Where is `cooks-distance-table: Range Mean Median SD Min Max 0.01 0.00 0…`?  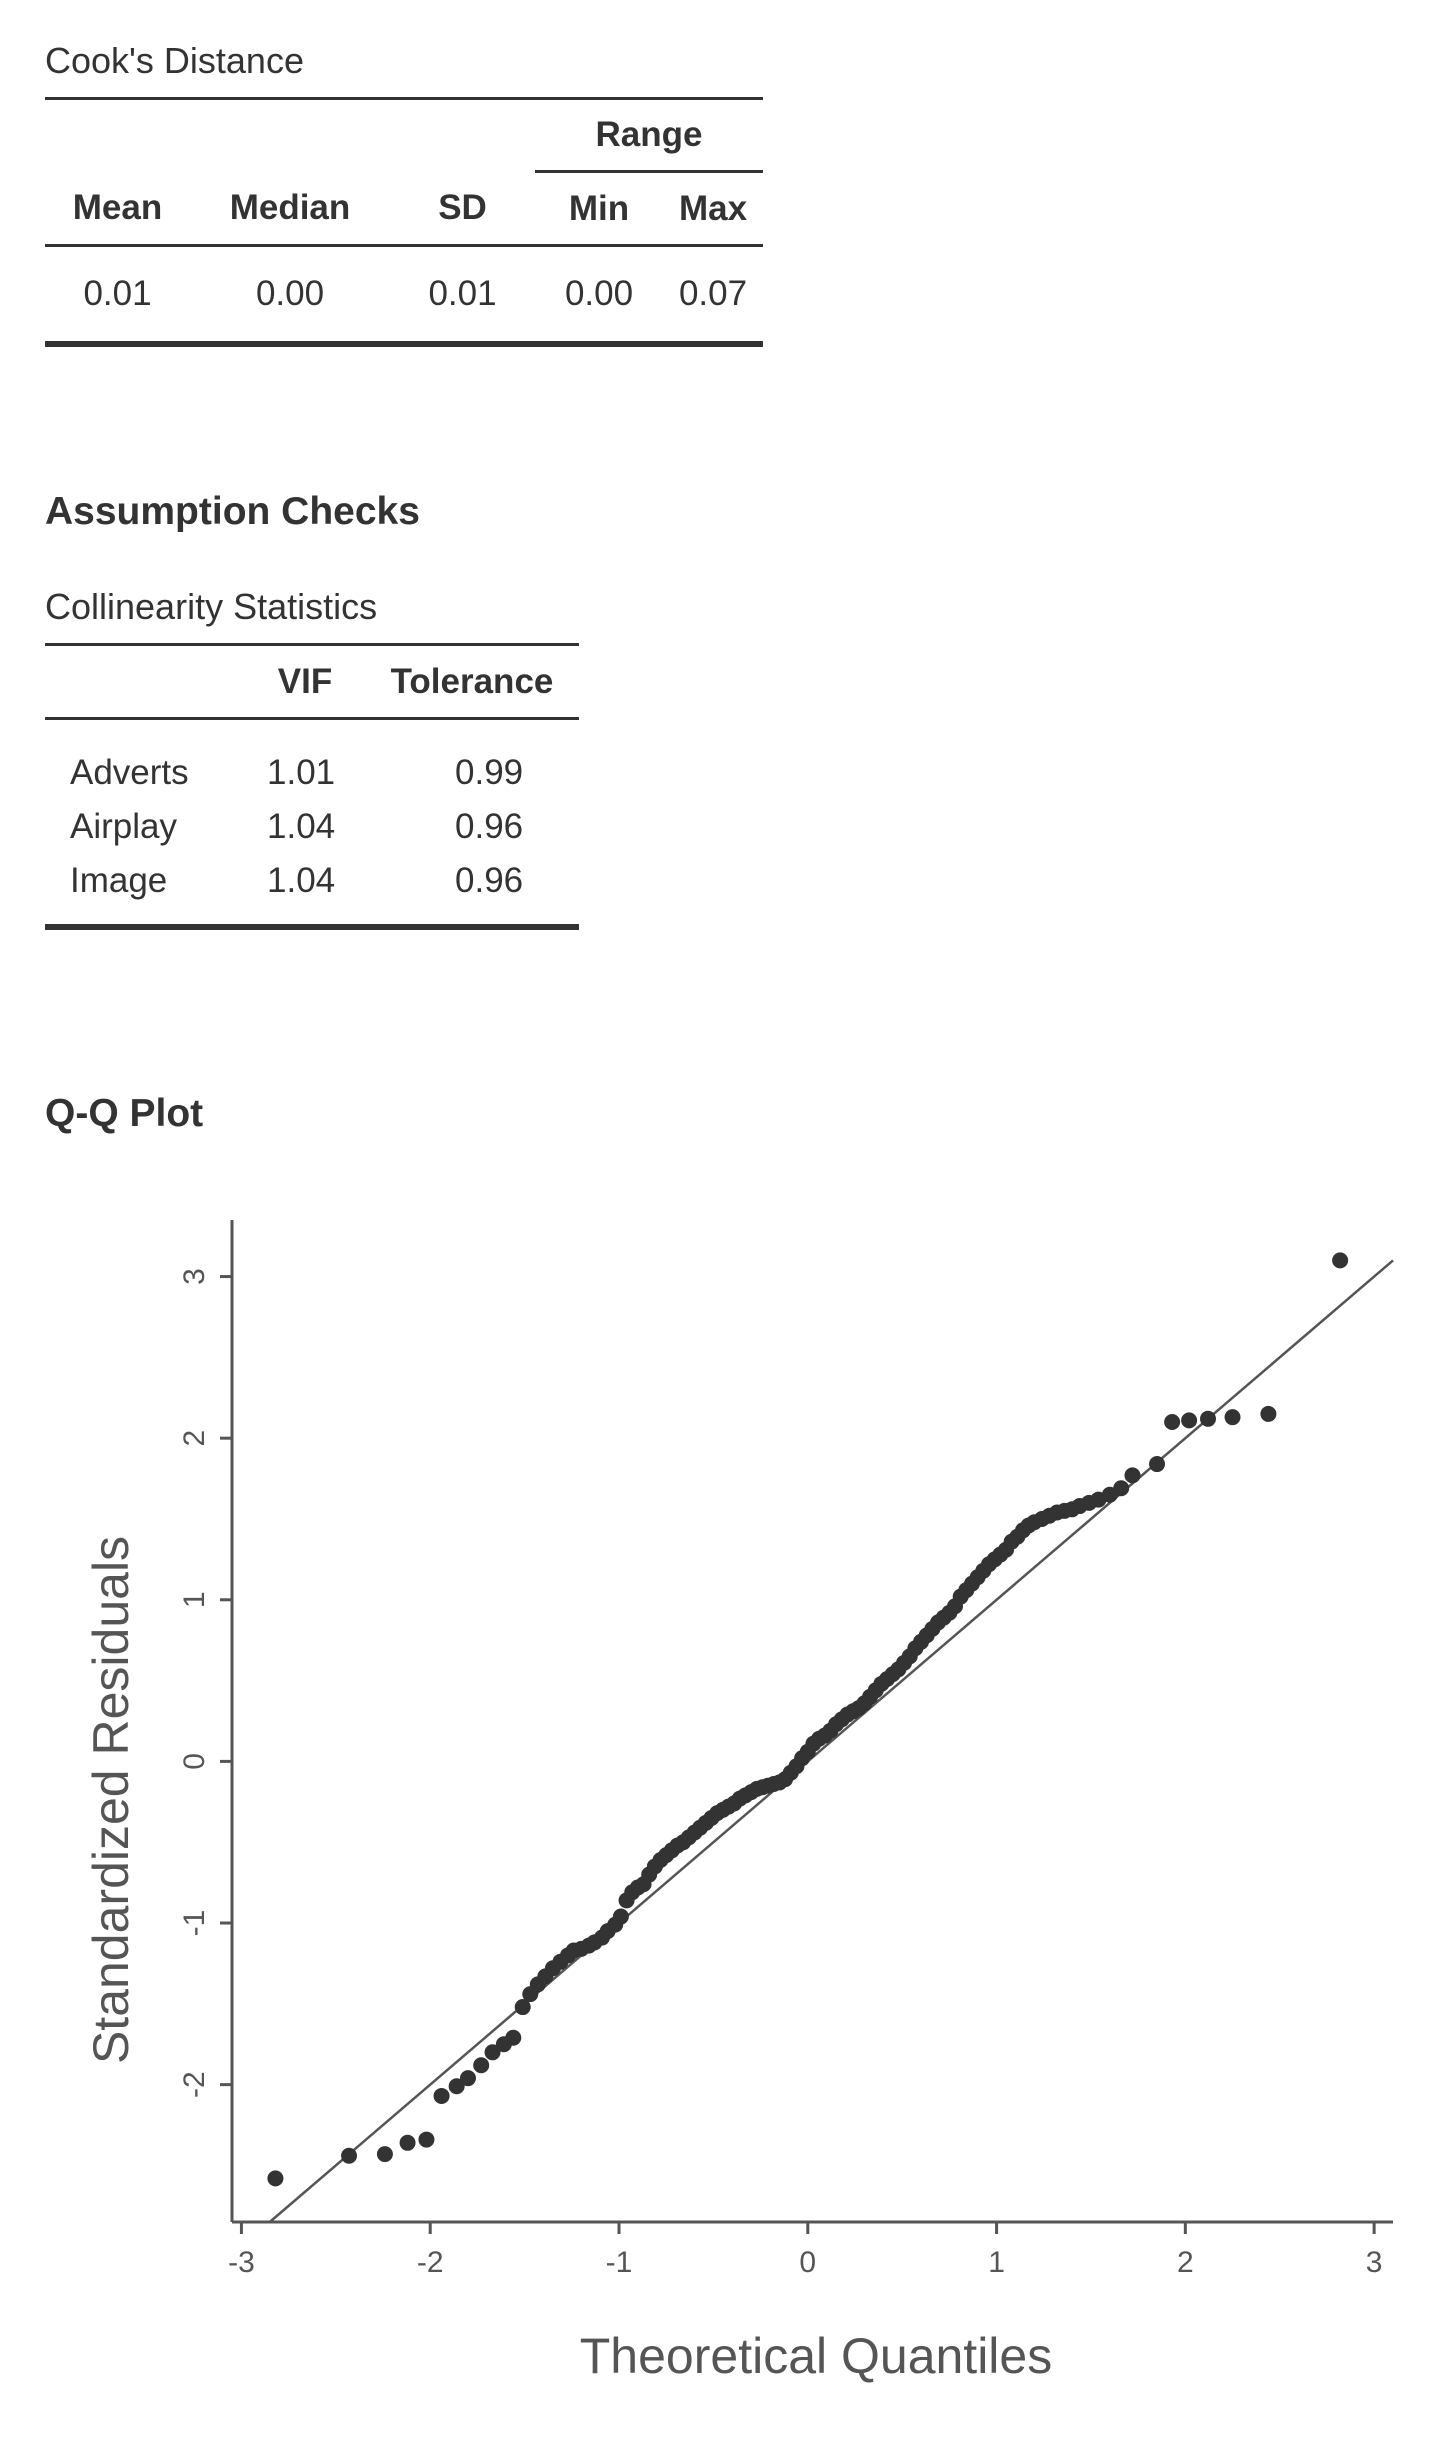
cooks-distance-table: Range Mean Median SD Min Max 0.01 0.00 0… is located at coordinates (404, 222).